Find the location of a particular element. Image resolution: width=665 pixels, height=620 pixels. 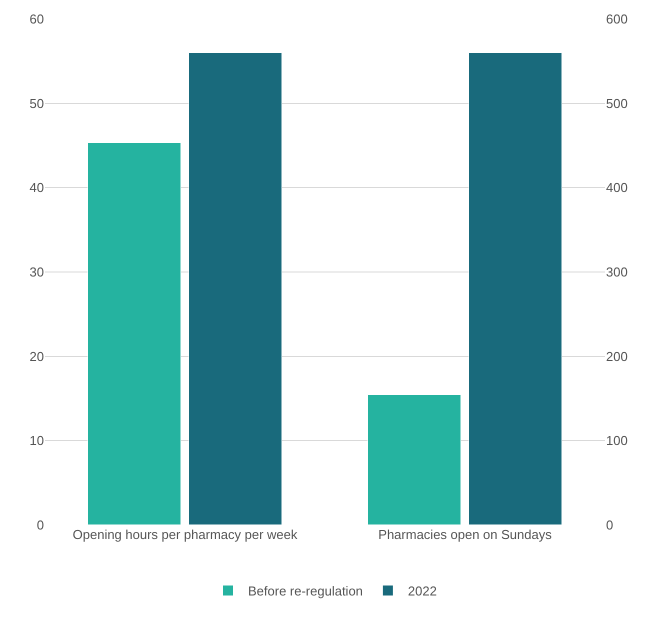

y2-tick-label: 200 is located at coordinates (617, 356).